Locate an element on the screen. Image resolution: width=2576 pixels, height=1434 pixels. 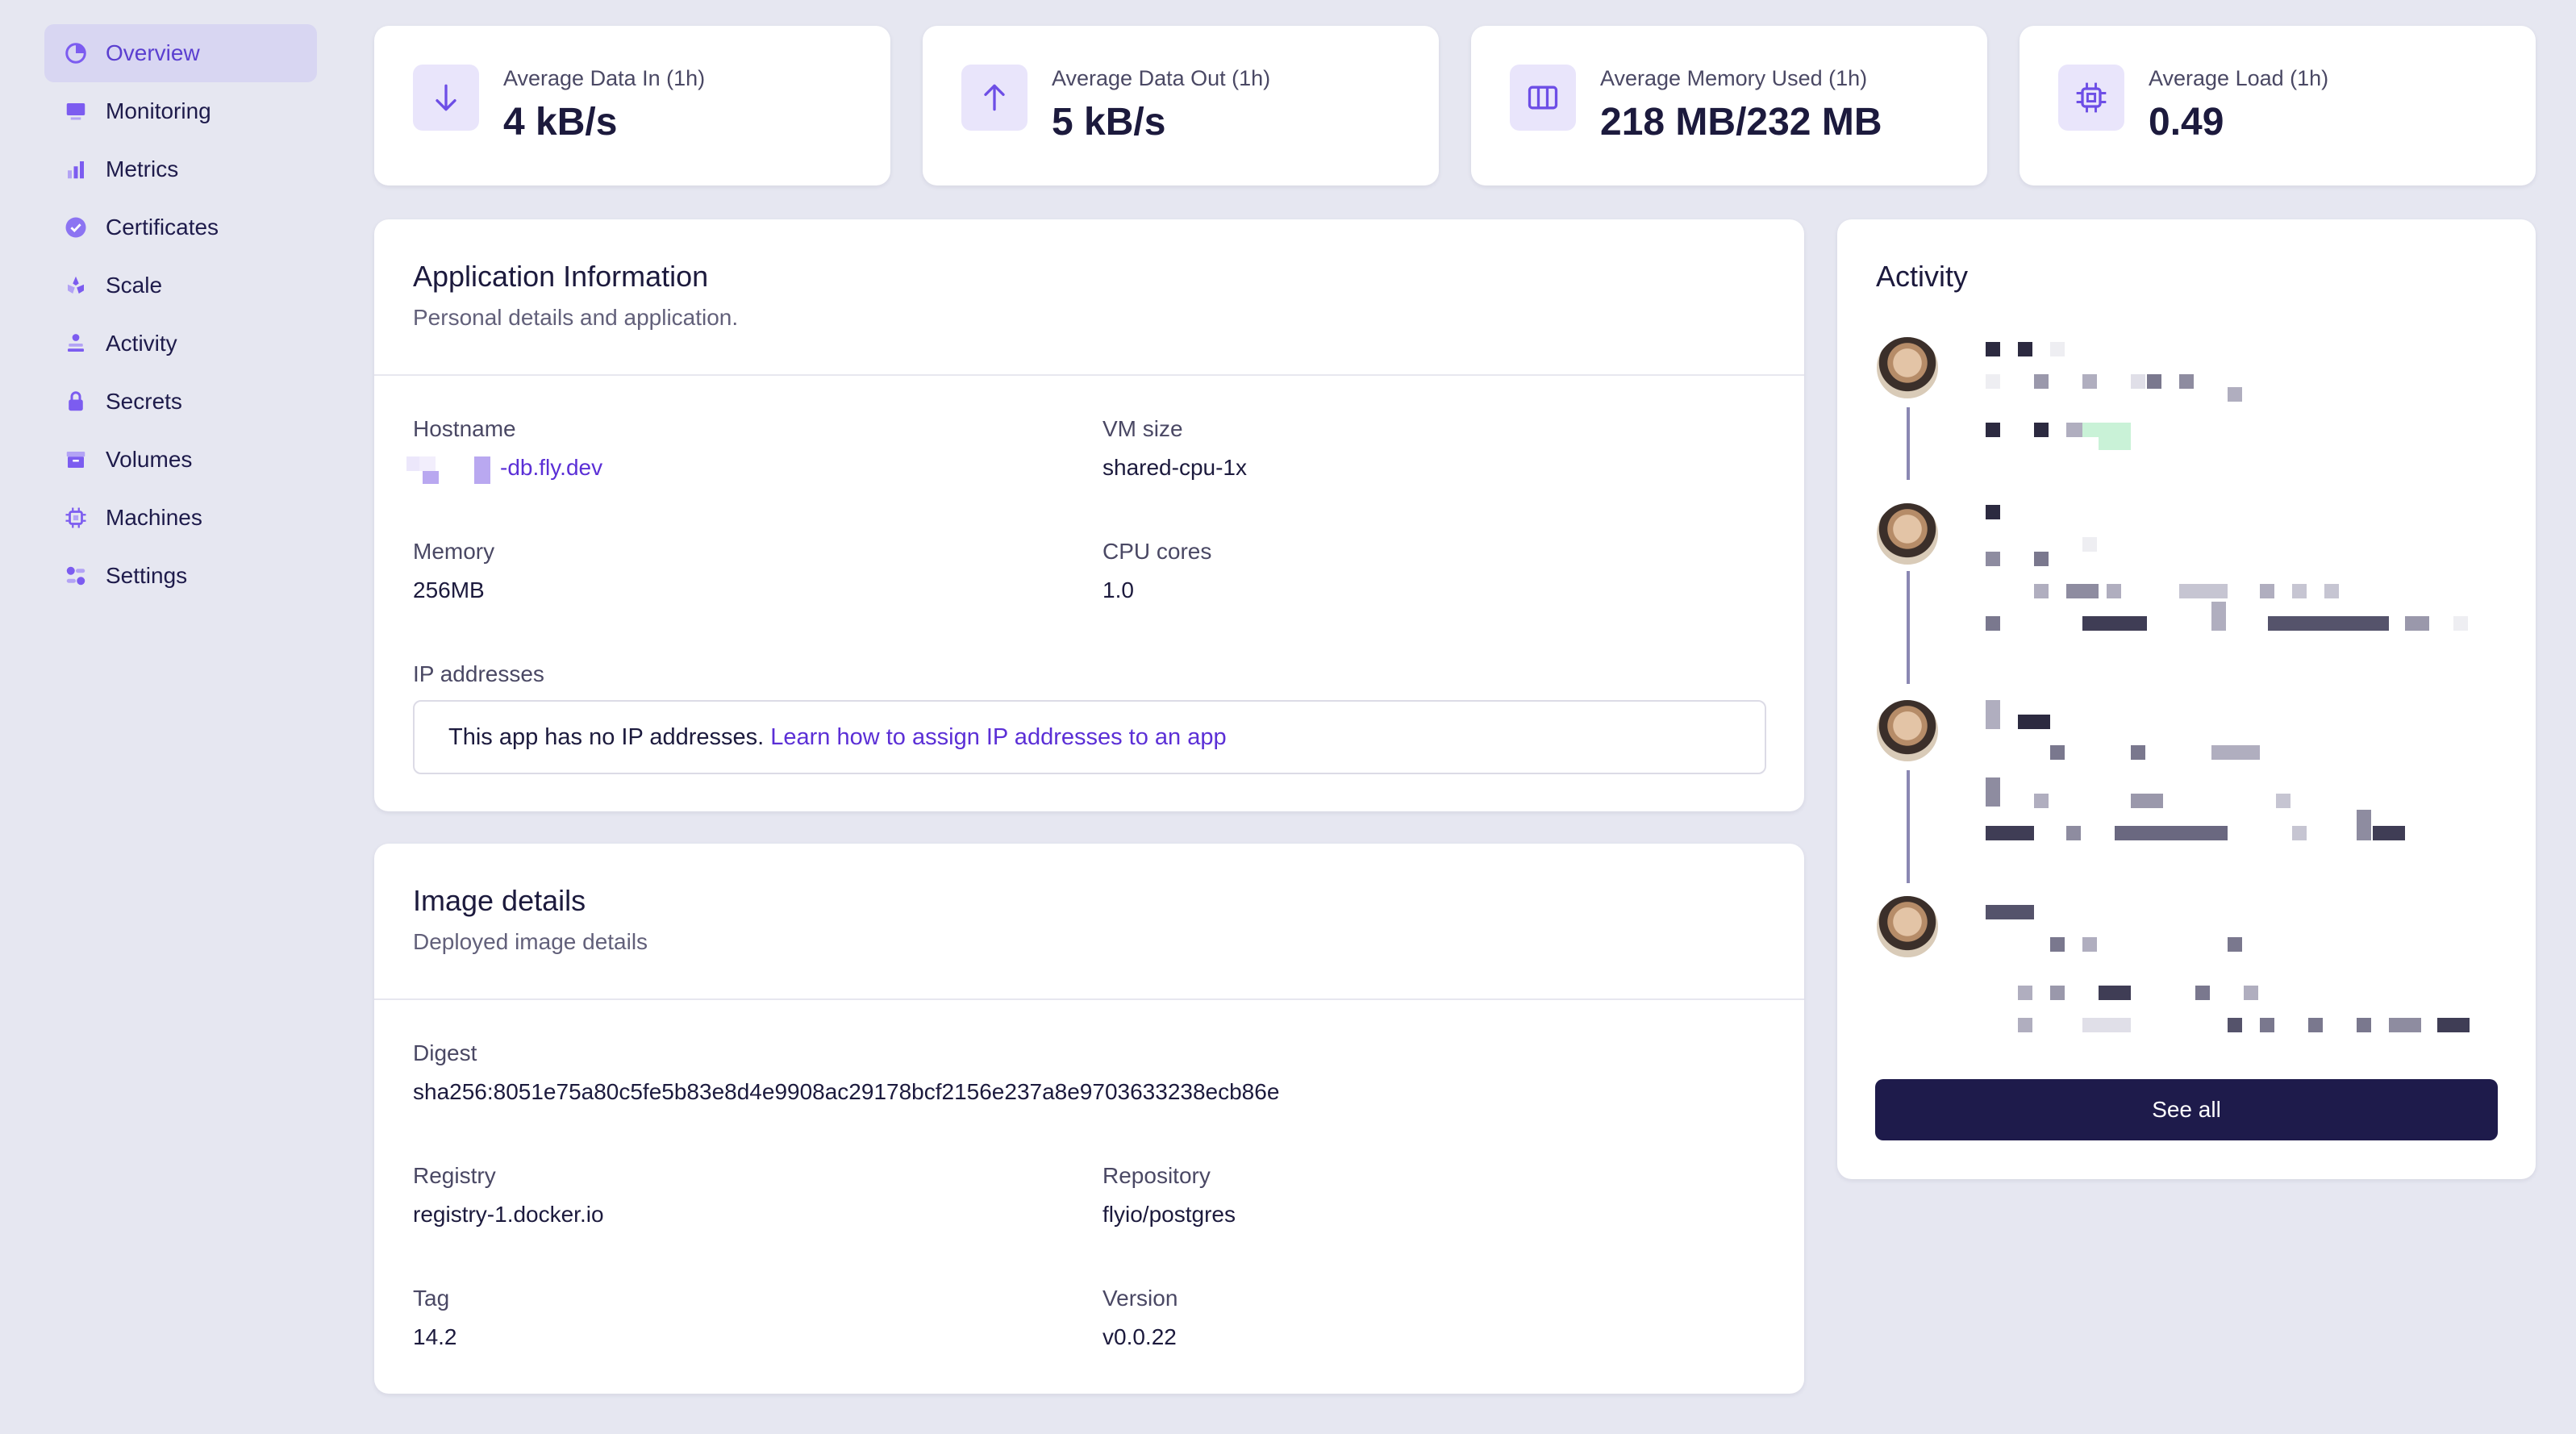
panel-title: Application Information is located at coordinates (561, 276).